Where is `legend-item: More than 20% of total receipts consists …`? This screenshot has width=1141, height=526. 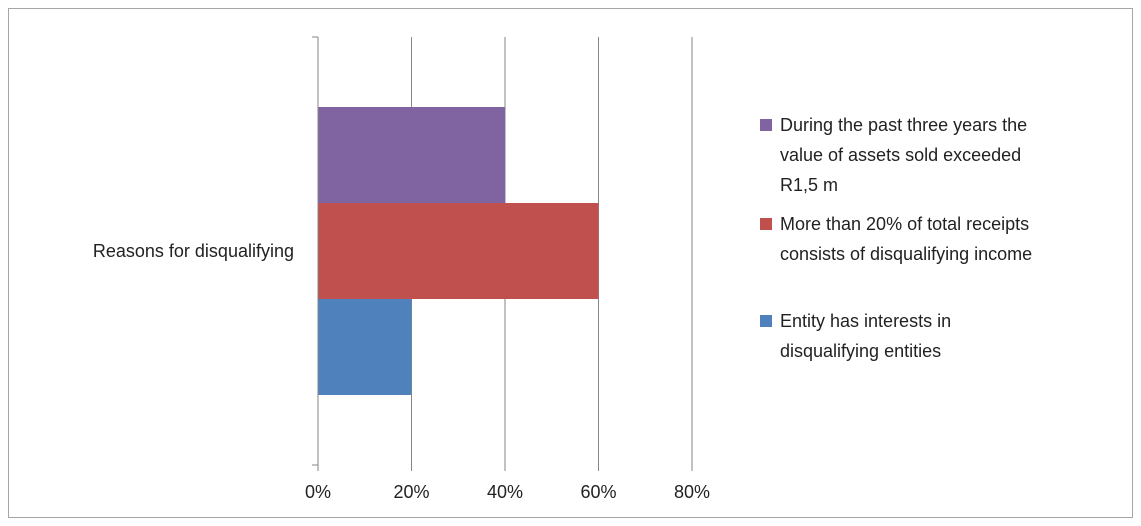
legend-item: More than 20% of total receipts consists … is located at coordinates (896, 239).